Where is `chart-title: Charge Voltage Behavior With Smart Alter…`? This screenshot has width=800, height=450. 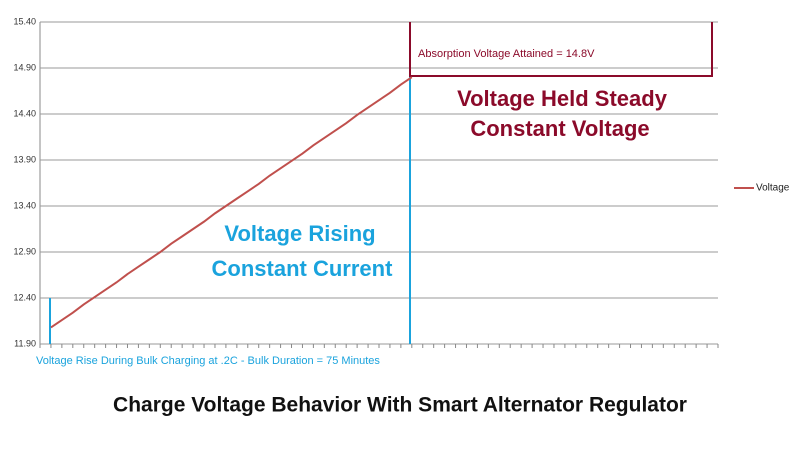 chart-title: Charge Voltage Behavior With Smart Alter… is located at coordinates (400, 405).